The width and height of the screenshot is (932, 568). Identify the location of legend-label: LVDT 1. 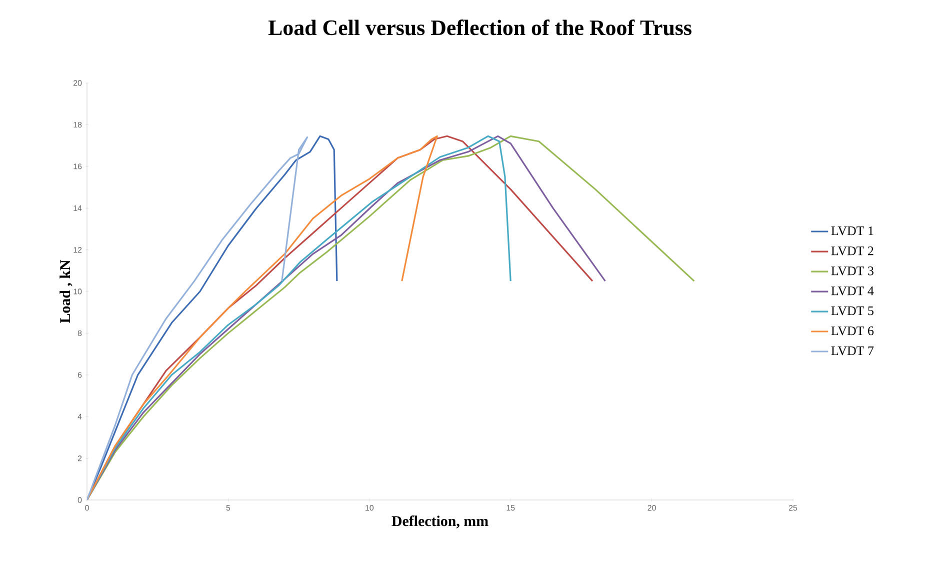
(852, 231).